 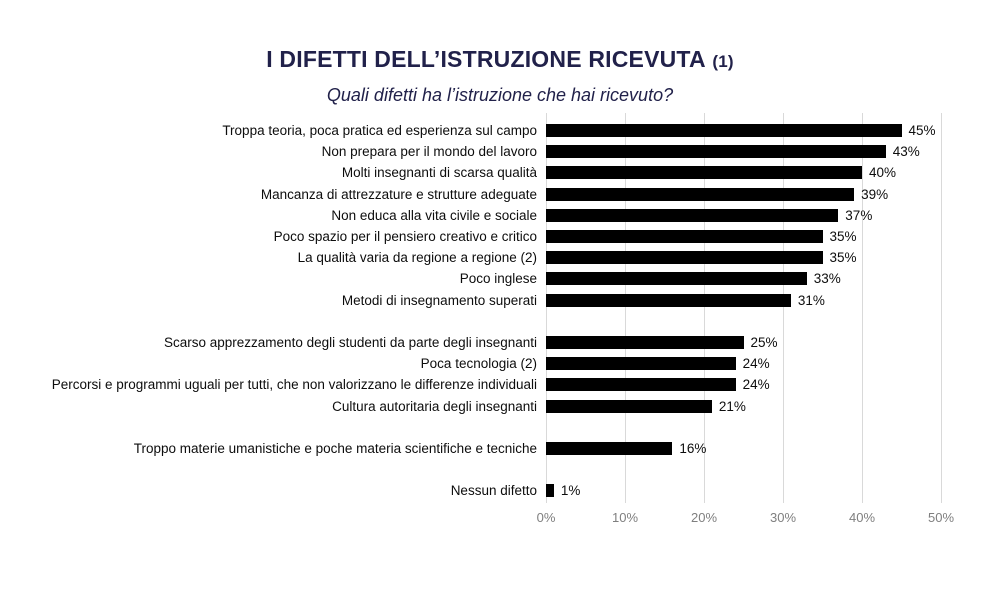 What do you see at coordinates (743, 490) in the screenshot?
I see `bar-track: 1%` at bounding box center [743, 490].